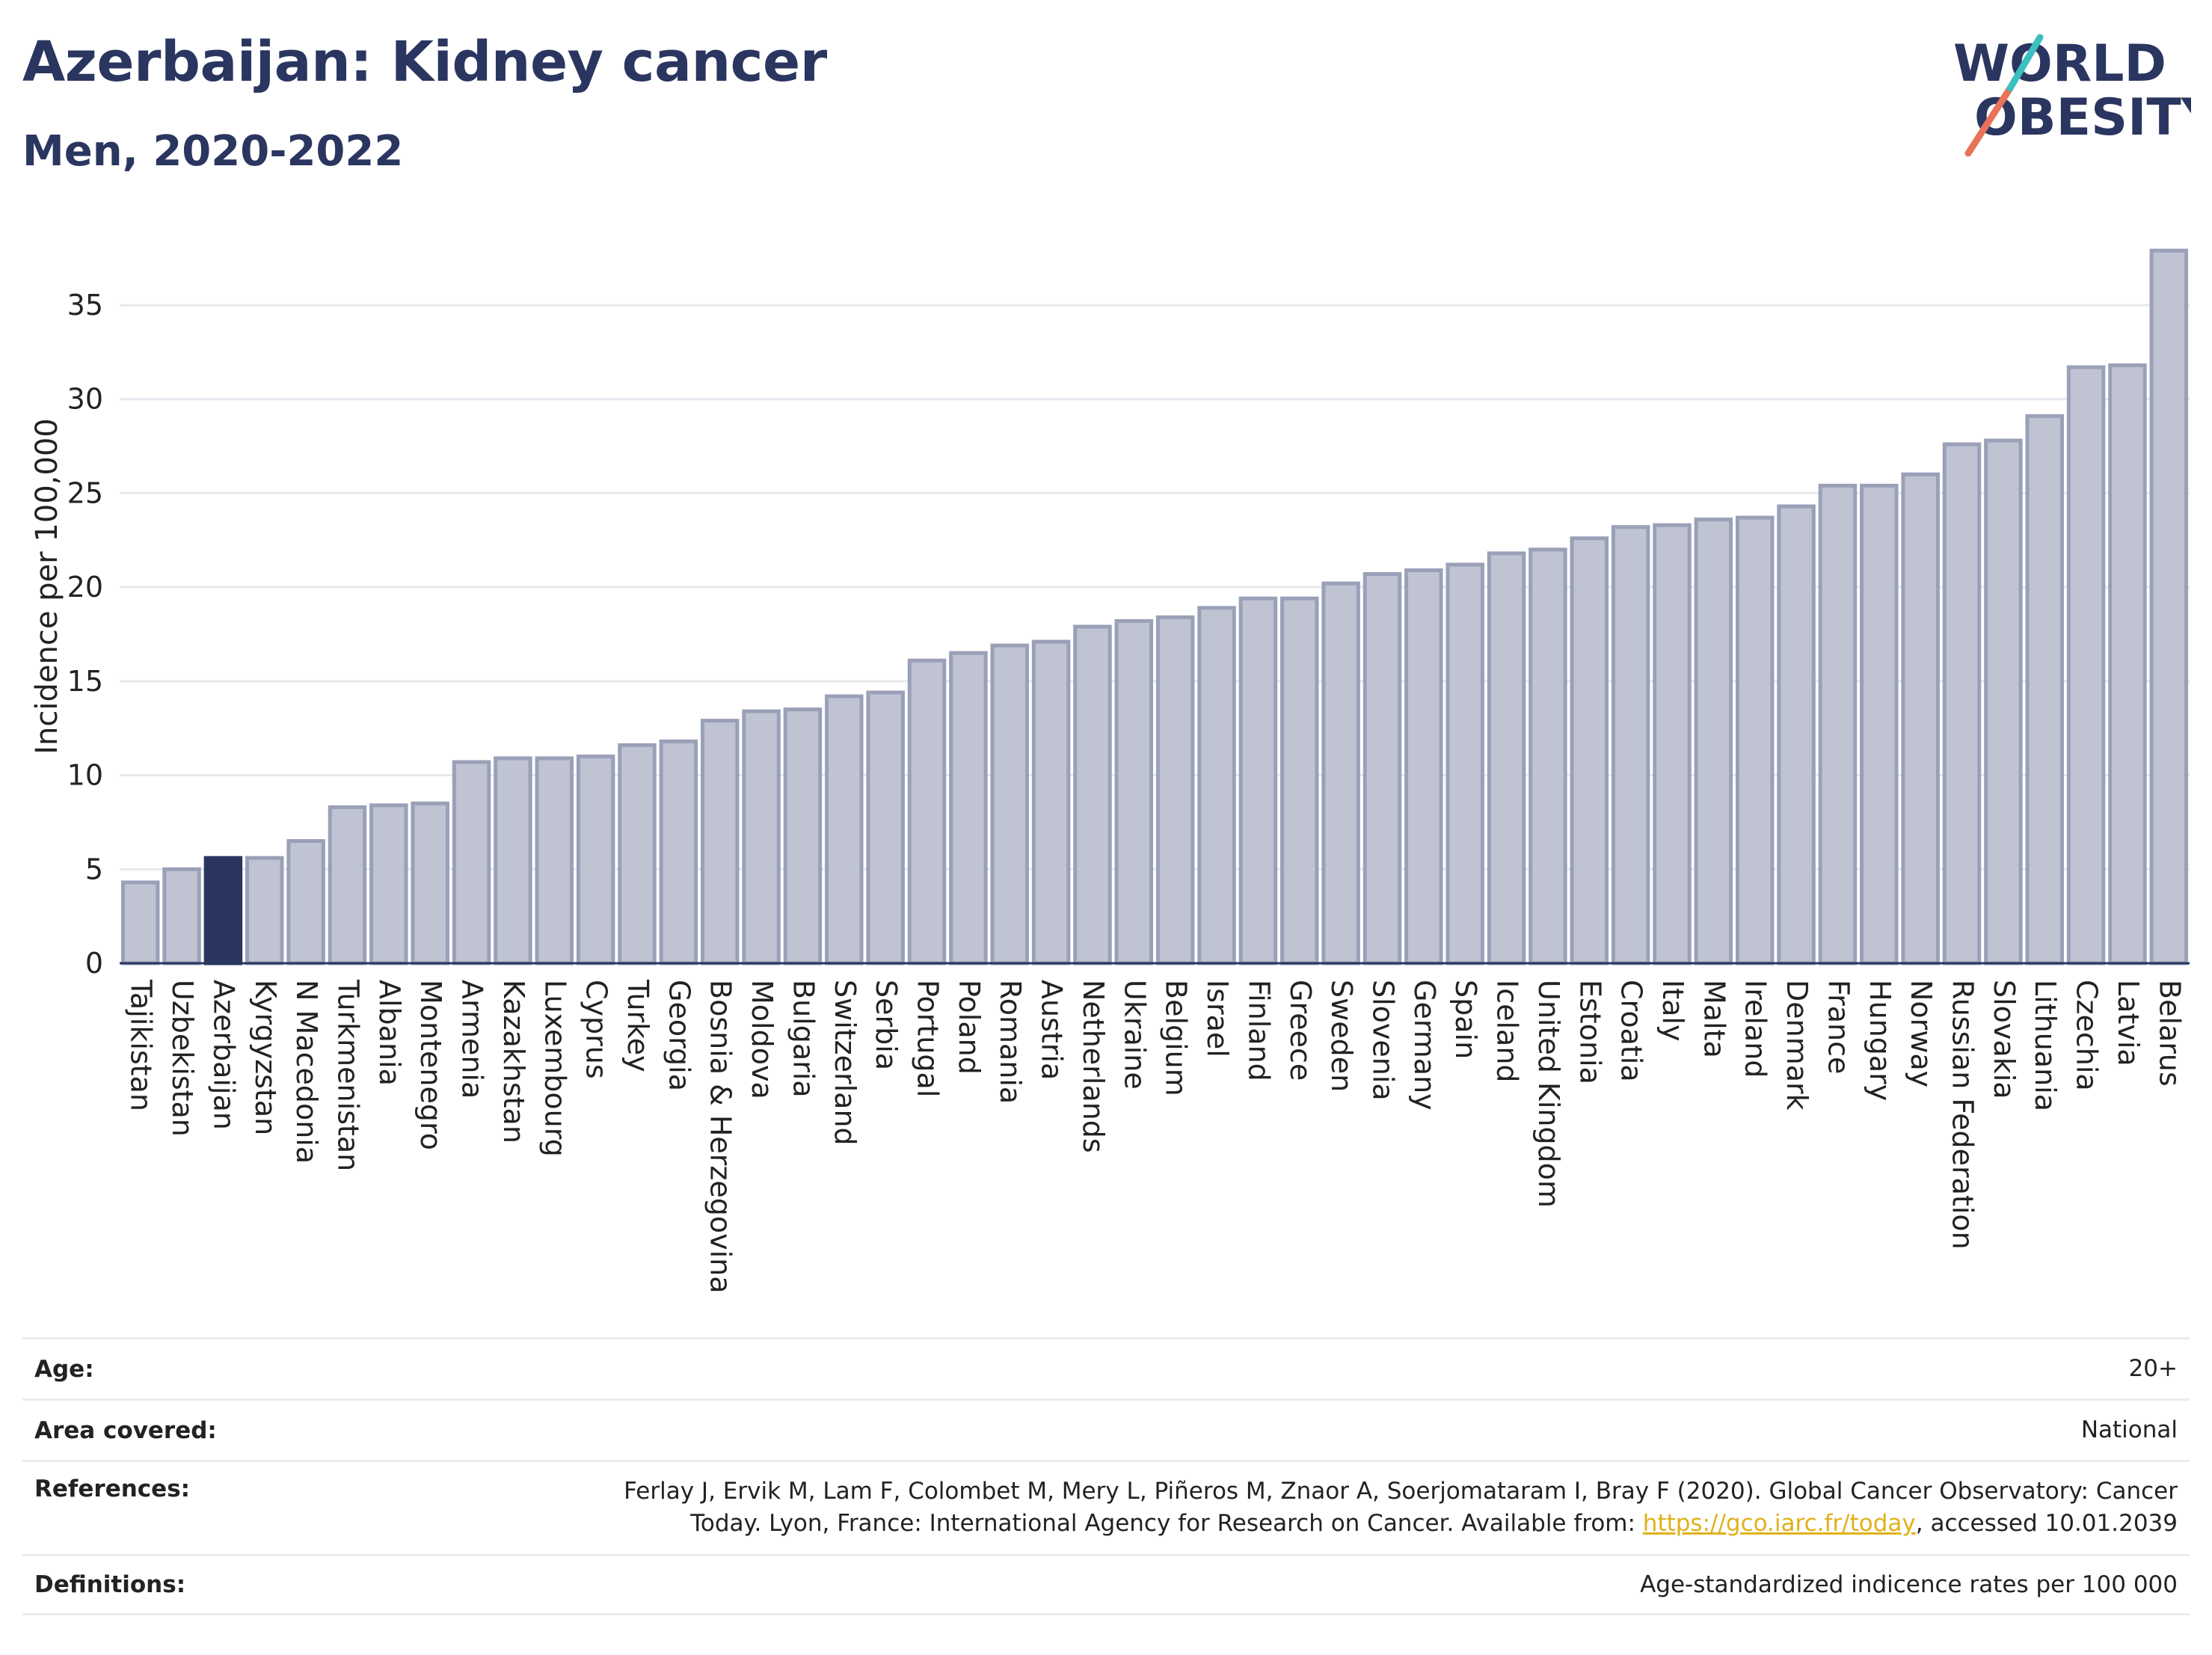  I want to click on bar-switzerland, so click(844, 829).